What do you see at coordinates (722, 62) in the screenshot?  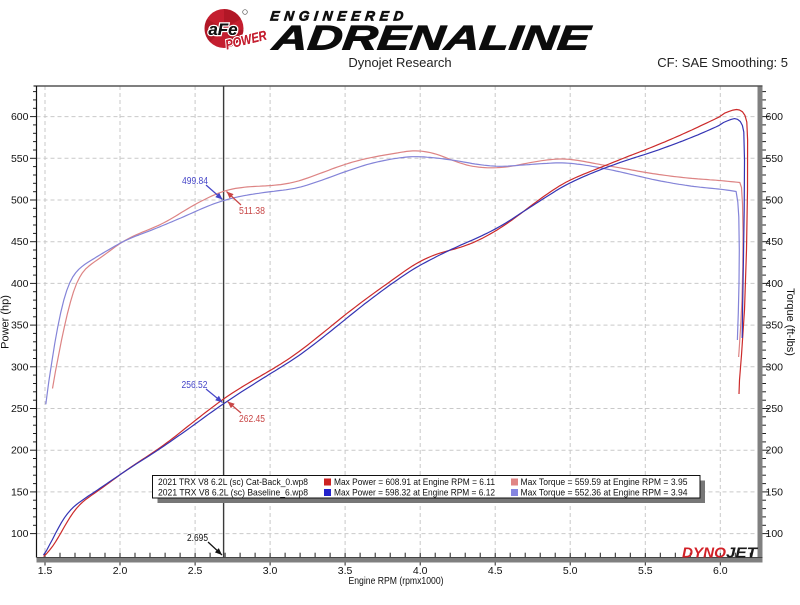 I see `svg-text: CF: SAE Smoothing: 5` at bounding box center [722, 62].